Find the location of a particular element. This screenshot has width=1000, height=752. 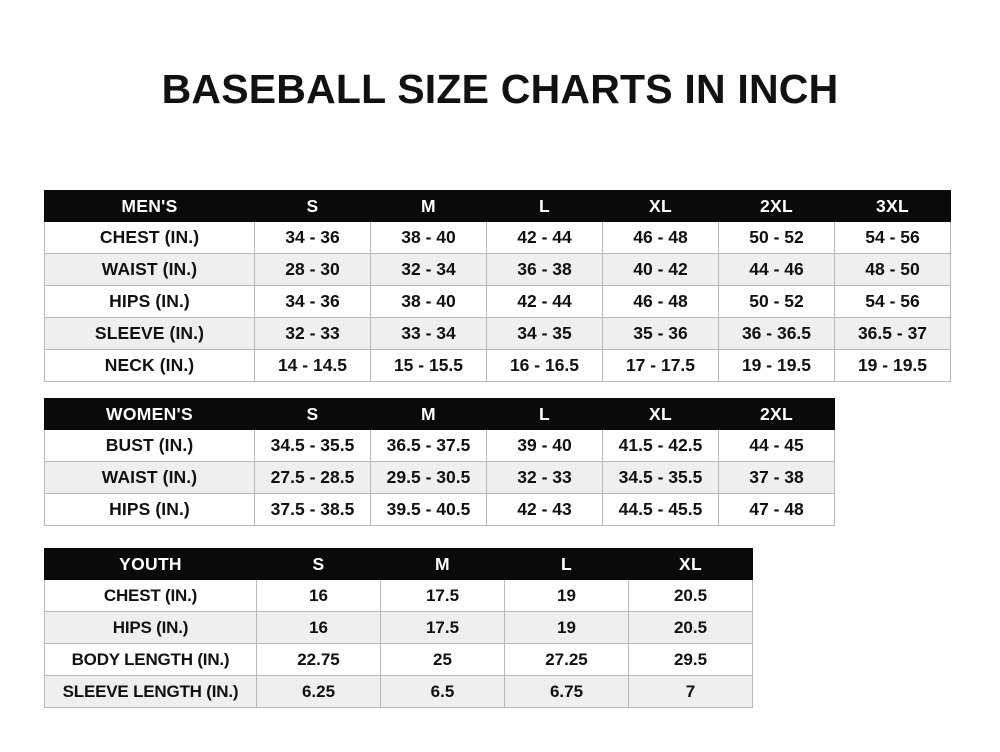

youth-header-size-l: L is located at coordinates (566, 564).